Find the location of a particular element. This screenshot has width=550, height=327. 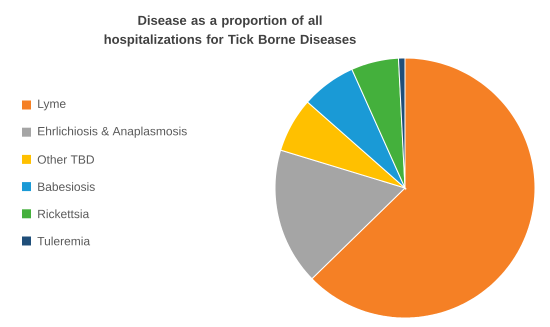

chart-title: Disease as a proportion of all hospitalizations for Tick Borne Diseases is located at coordinates (230, 31).